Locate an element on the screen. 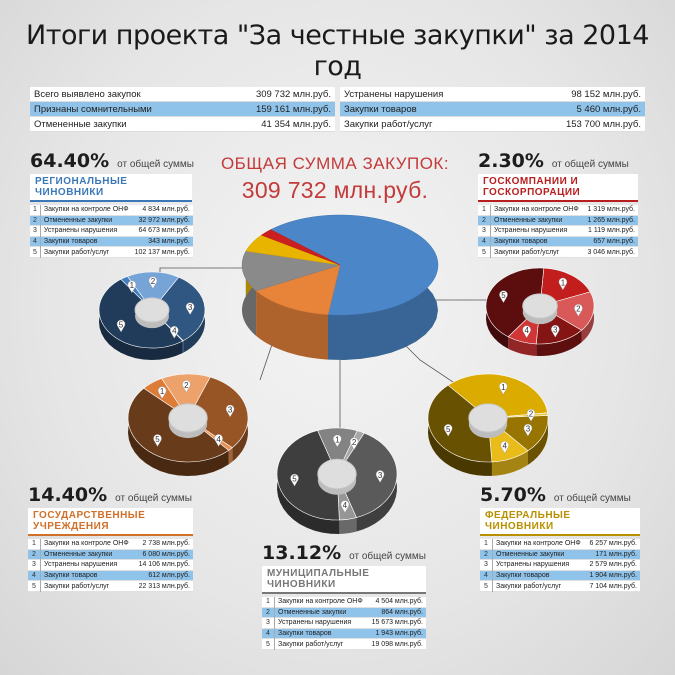 The image size is (675, 675). category-title: ГОСКОМПАНИИ И ГОСКОРПОРАЦИИ is located at coordinates (558, 188).